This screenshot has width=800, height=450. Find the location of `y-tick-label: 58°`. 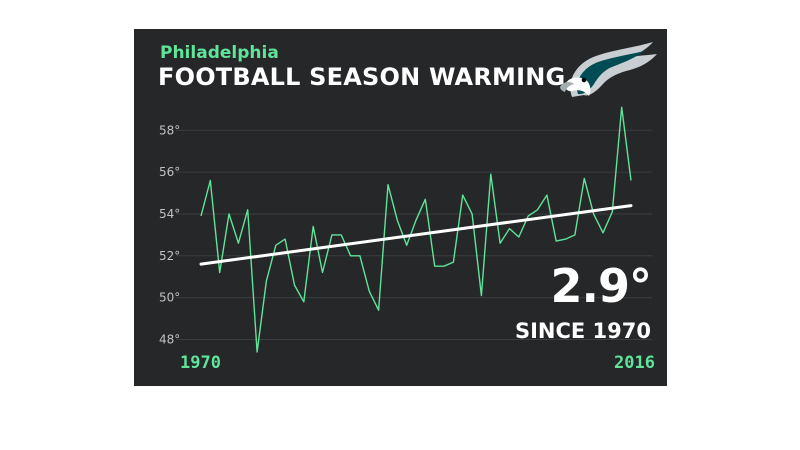

y-tick-label: 58° is located at coordinates (169, 130).